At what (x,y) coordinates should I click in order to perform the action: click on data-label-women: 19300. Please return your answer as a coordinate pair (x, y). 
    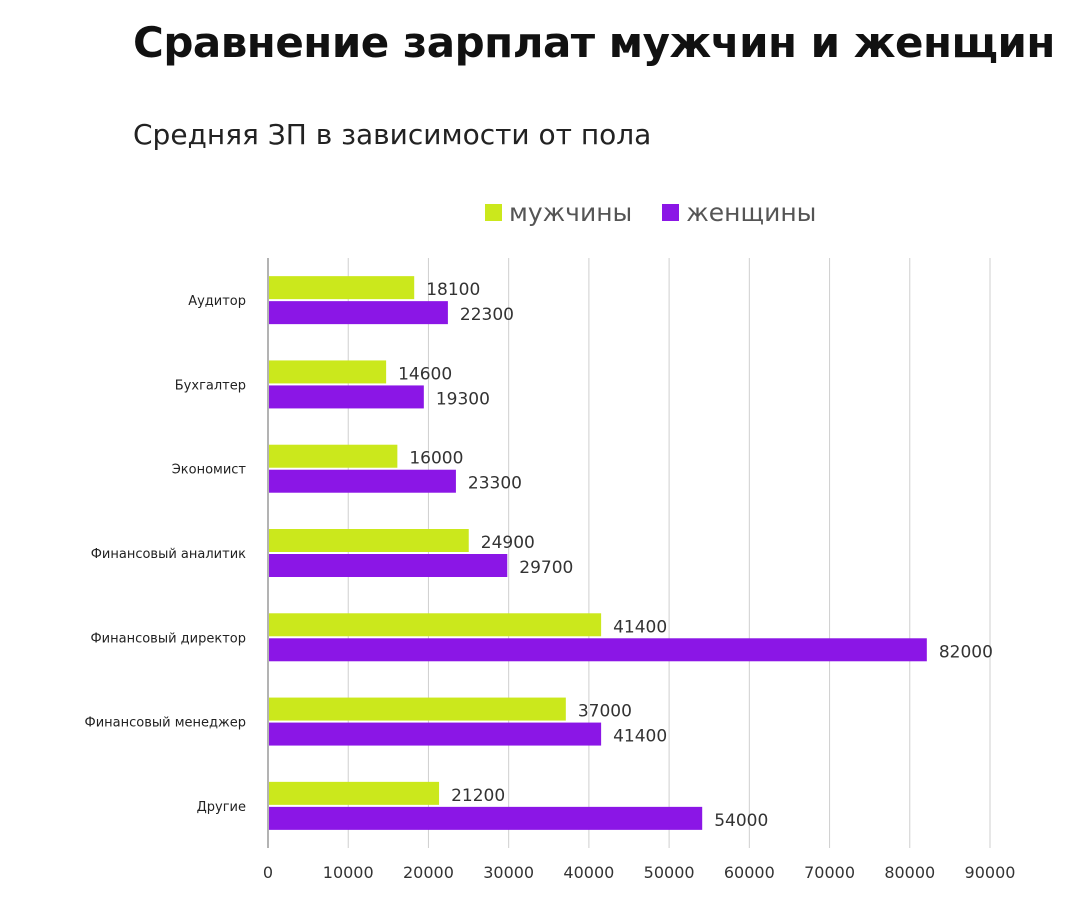
    Looking at the image, I should click on (463, 399).